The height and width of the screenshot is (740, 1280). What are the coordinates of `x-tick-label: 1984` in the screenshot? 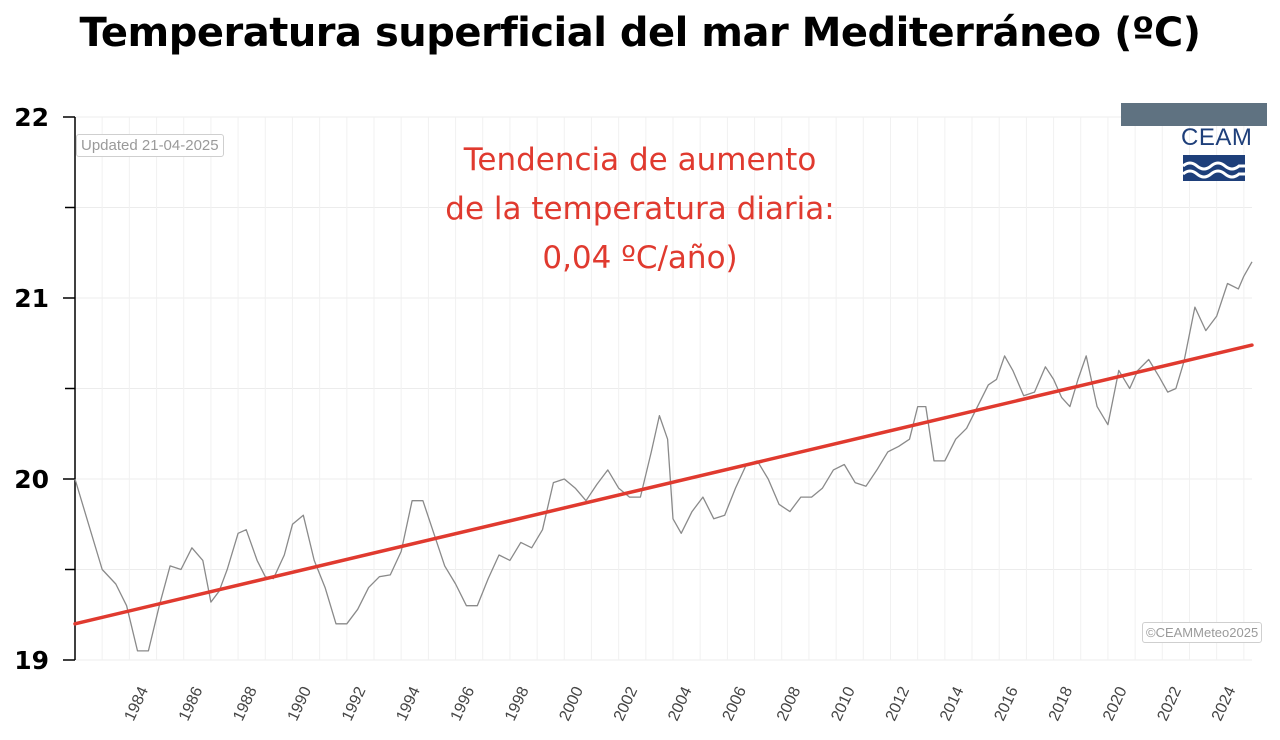 It's located at (137, 704).